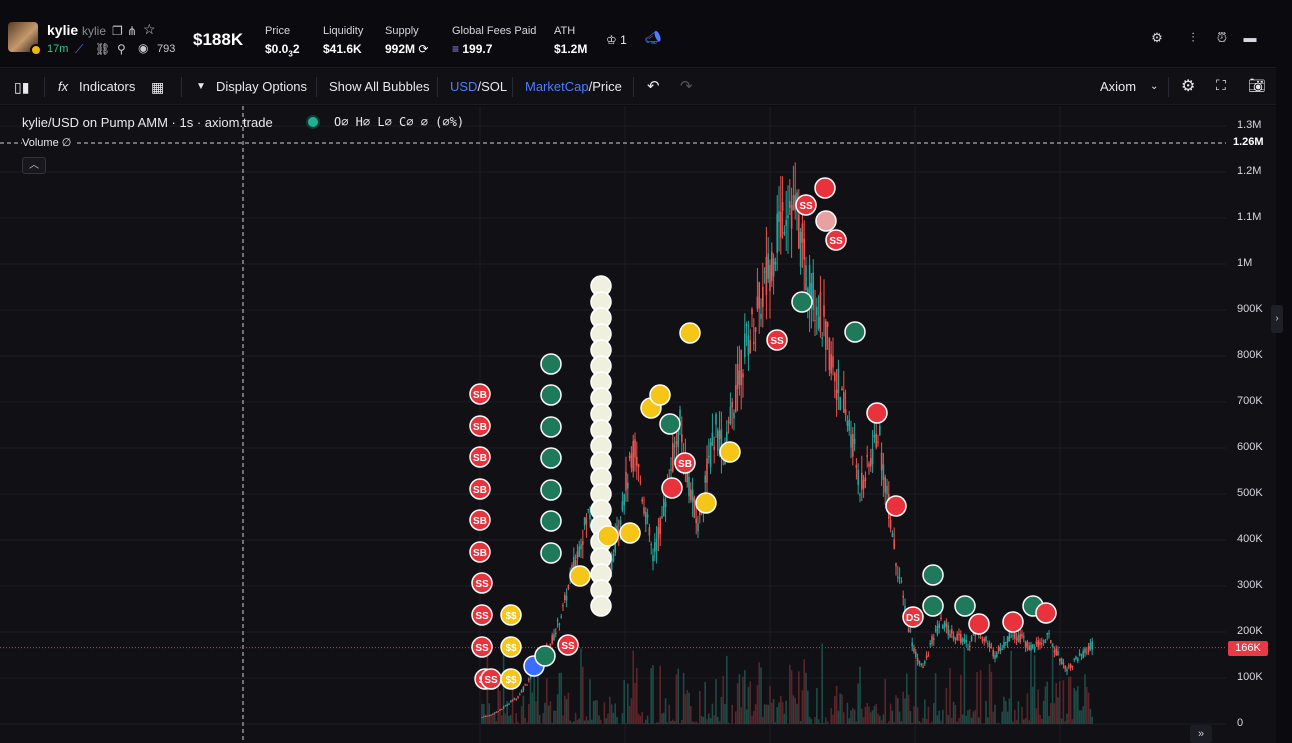 The width and height of the screenshot is (1292, 743). I want to click on star-icon: ☆, so click(149, 29).